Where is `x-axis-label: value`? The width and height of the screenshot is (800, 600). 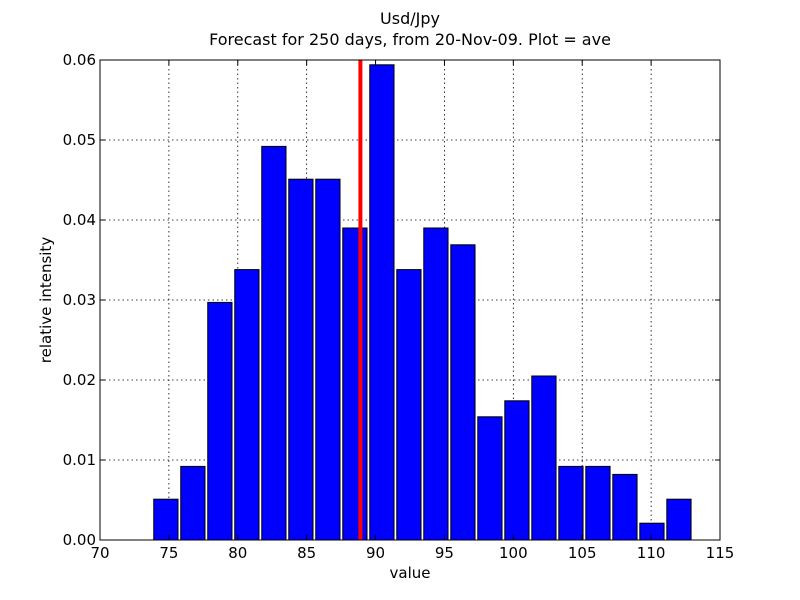
x-axis-label: value is located at coordinates (410, 573).